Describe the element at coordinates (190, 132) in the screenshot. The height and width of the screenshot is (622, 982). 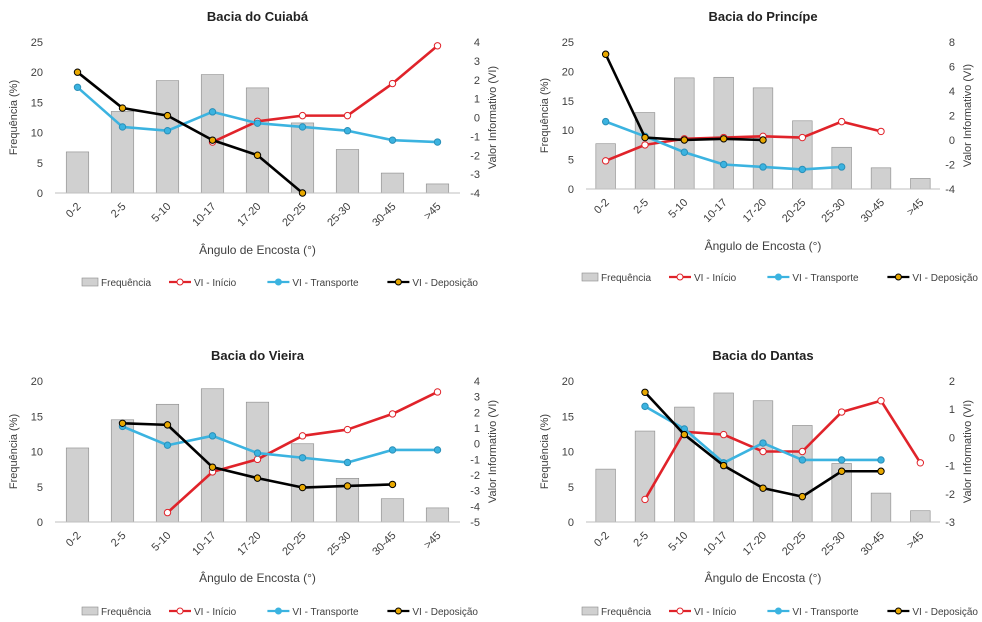
I see `series-line-deposicao` at that location.